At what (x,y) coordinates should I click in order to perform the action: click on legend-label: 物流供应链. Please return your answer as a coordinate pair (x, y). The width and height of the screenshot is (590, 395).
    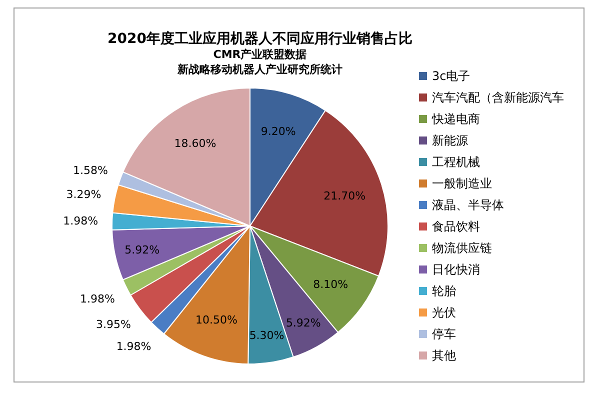
    Looking at the image, I should click on (462, 248).